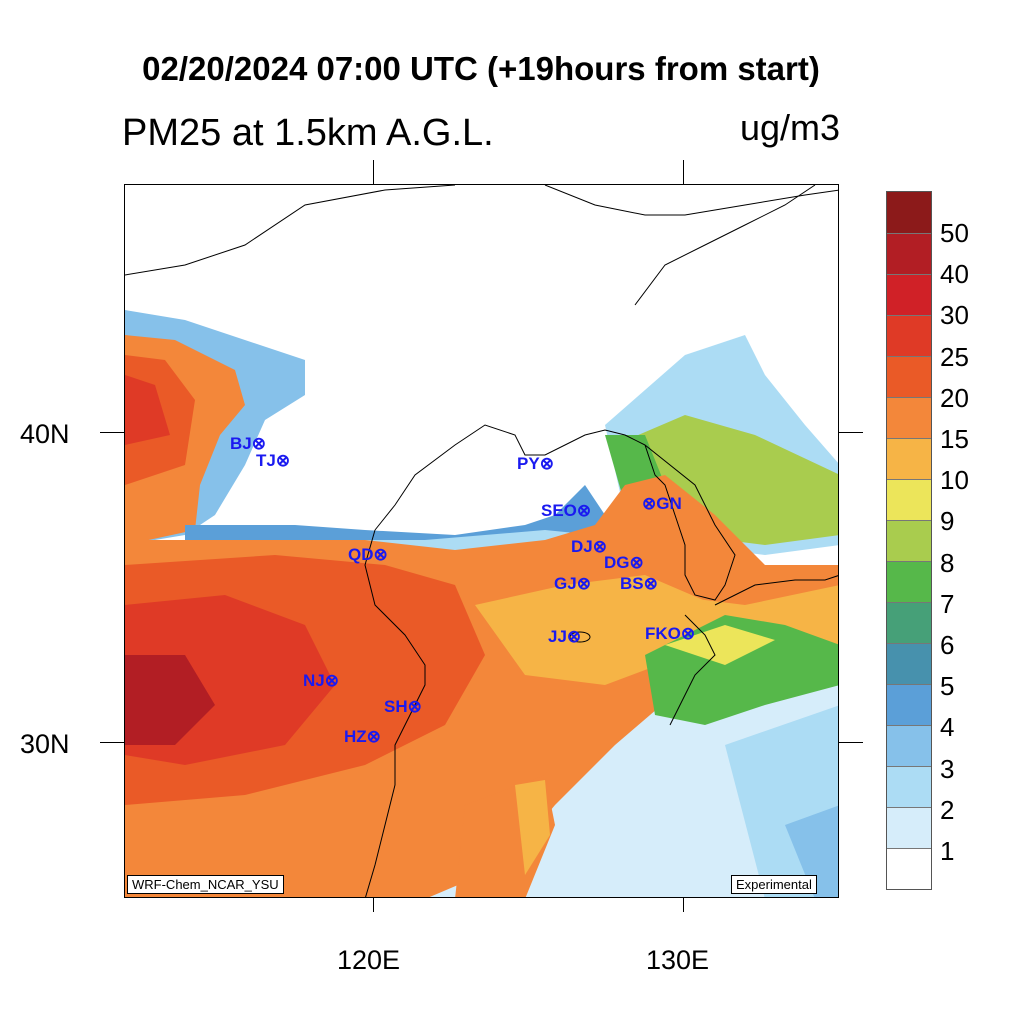 This screenshot has height=1024, width=1024. What do you see at coordinates (947, 562) in the screenshot?
I see `colorbar-label: 8` at bounding box center [947, 562].